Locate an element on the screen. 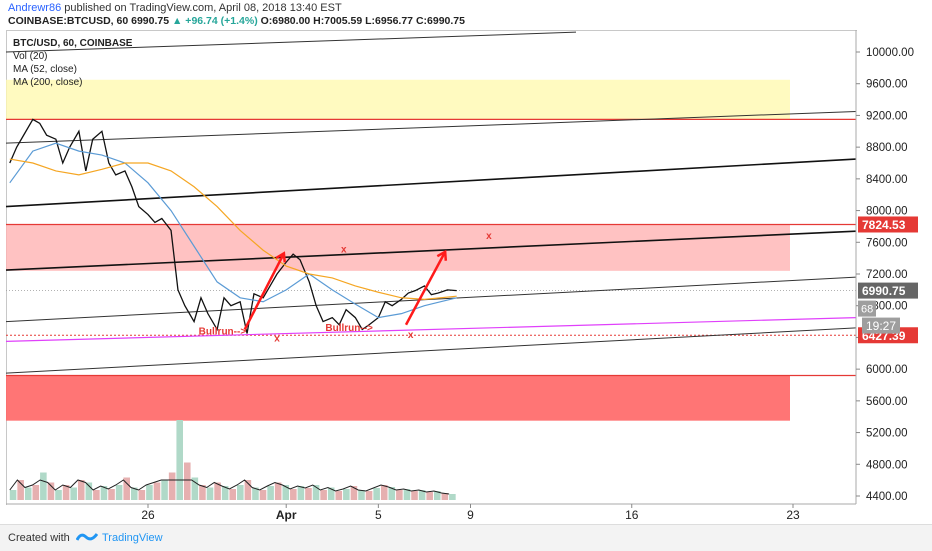 The image size is (932, 551). ma200-line is located at coordinates (233, 229).